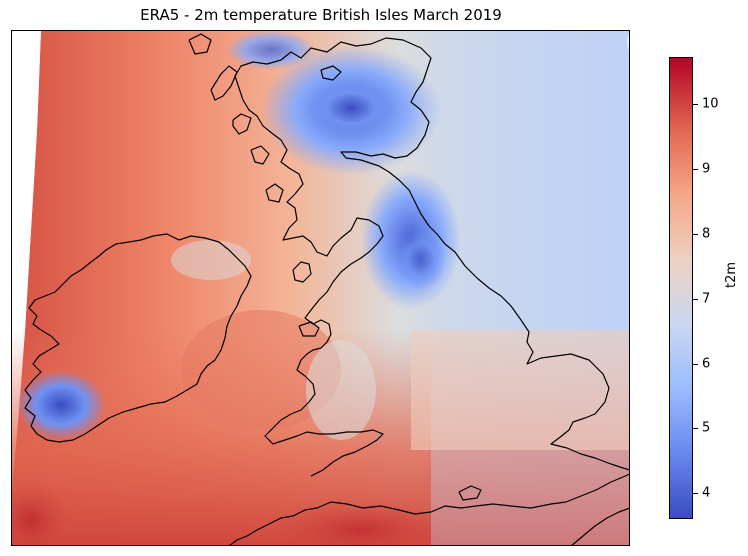 The width and height of the screenshot is (748, 556). Describe the element at coordinates (706, 428) in the screenshot. I see `colorbar-tick-label: 5` at that location.